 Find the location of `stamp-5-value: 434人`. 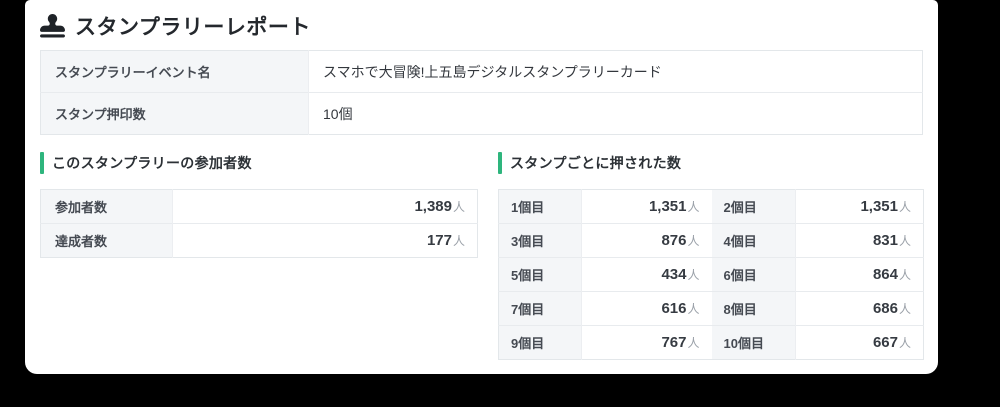

stamp-5-value: 434人 is located at coordinates (646, 274).